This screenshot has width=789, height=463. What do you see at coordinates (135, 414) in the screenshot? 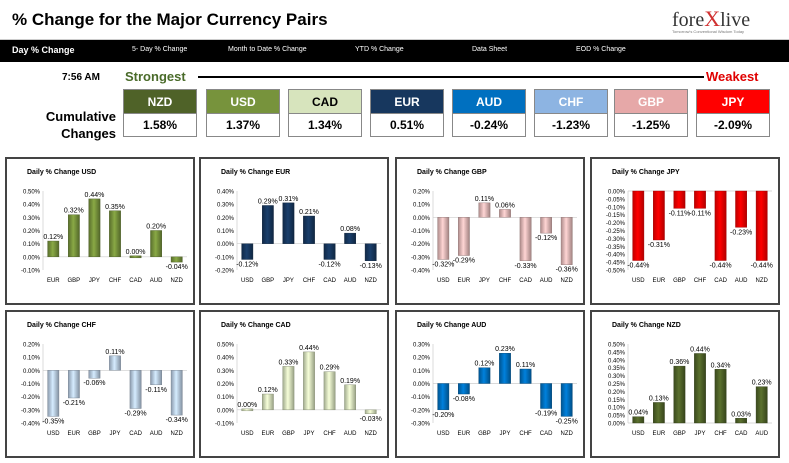
I see `data-label: -0.29%` at bounding box center [135, 414].